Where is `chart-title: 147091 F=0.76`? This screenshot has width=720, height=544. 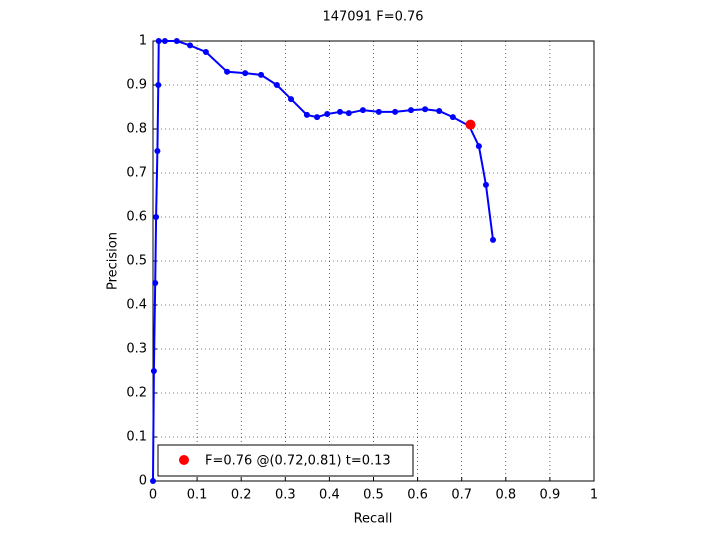 chart-title: 147091 F=0.76 is located at coordinates (372, 17).